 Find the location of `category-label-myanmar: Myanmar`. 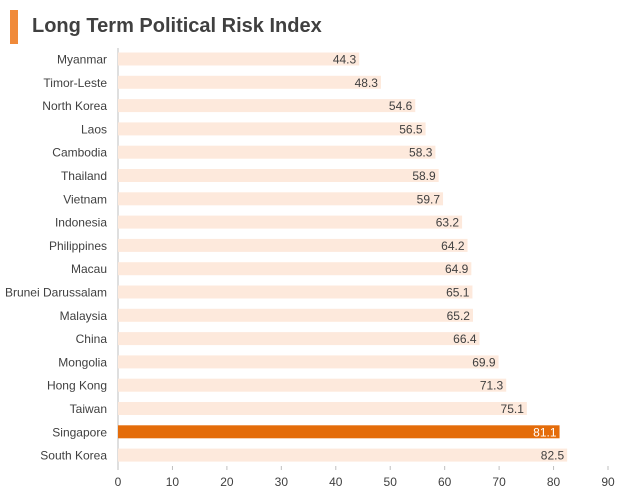

category-label-myanmar: Myanmar is located at coordinates (82, 60).